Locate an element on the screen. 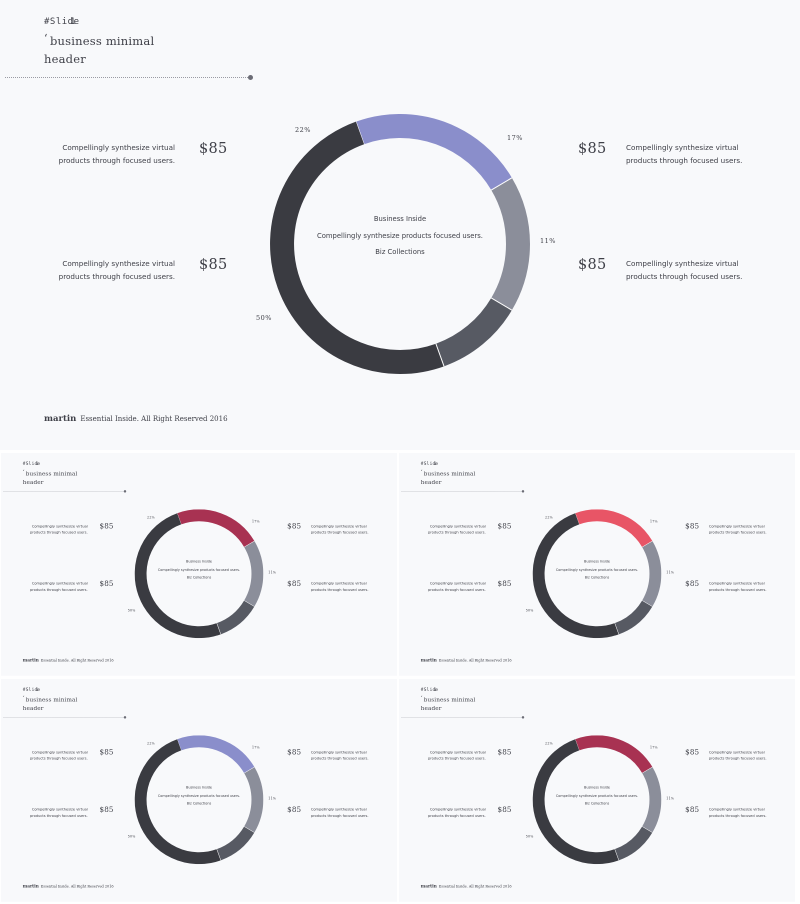  divider-dot is located at coordinates (523, 491).